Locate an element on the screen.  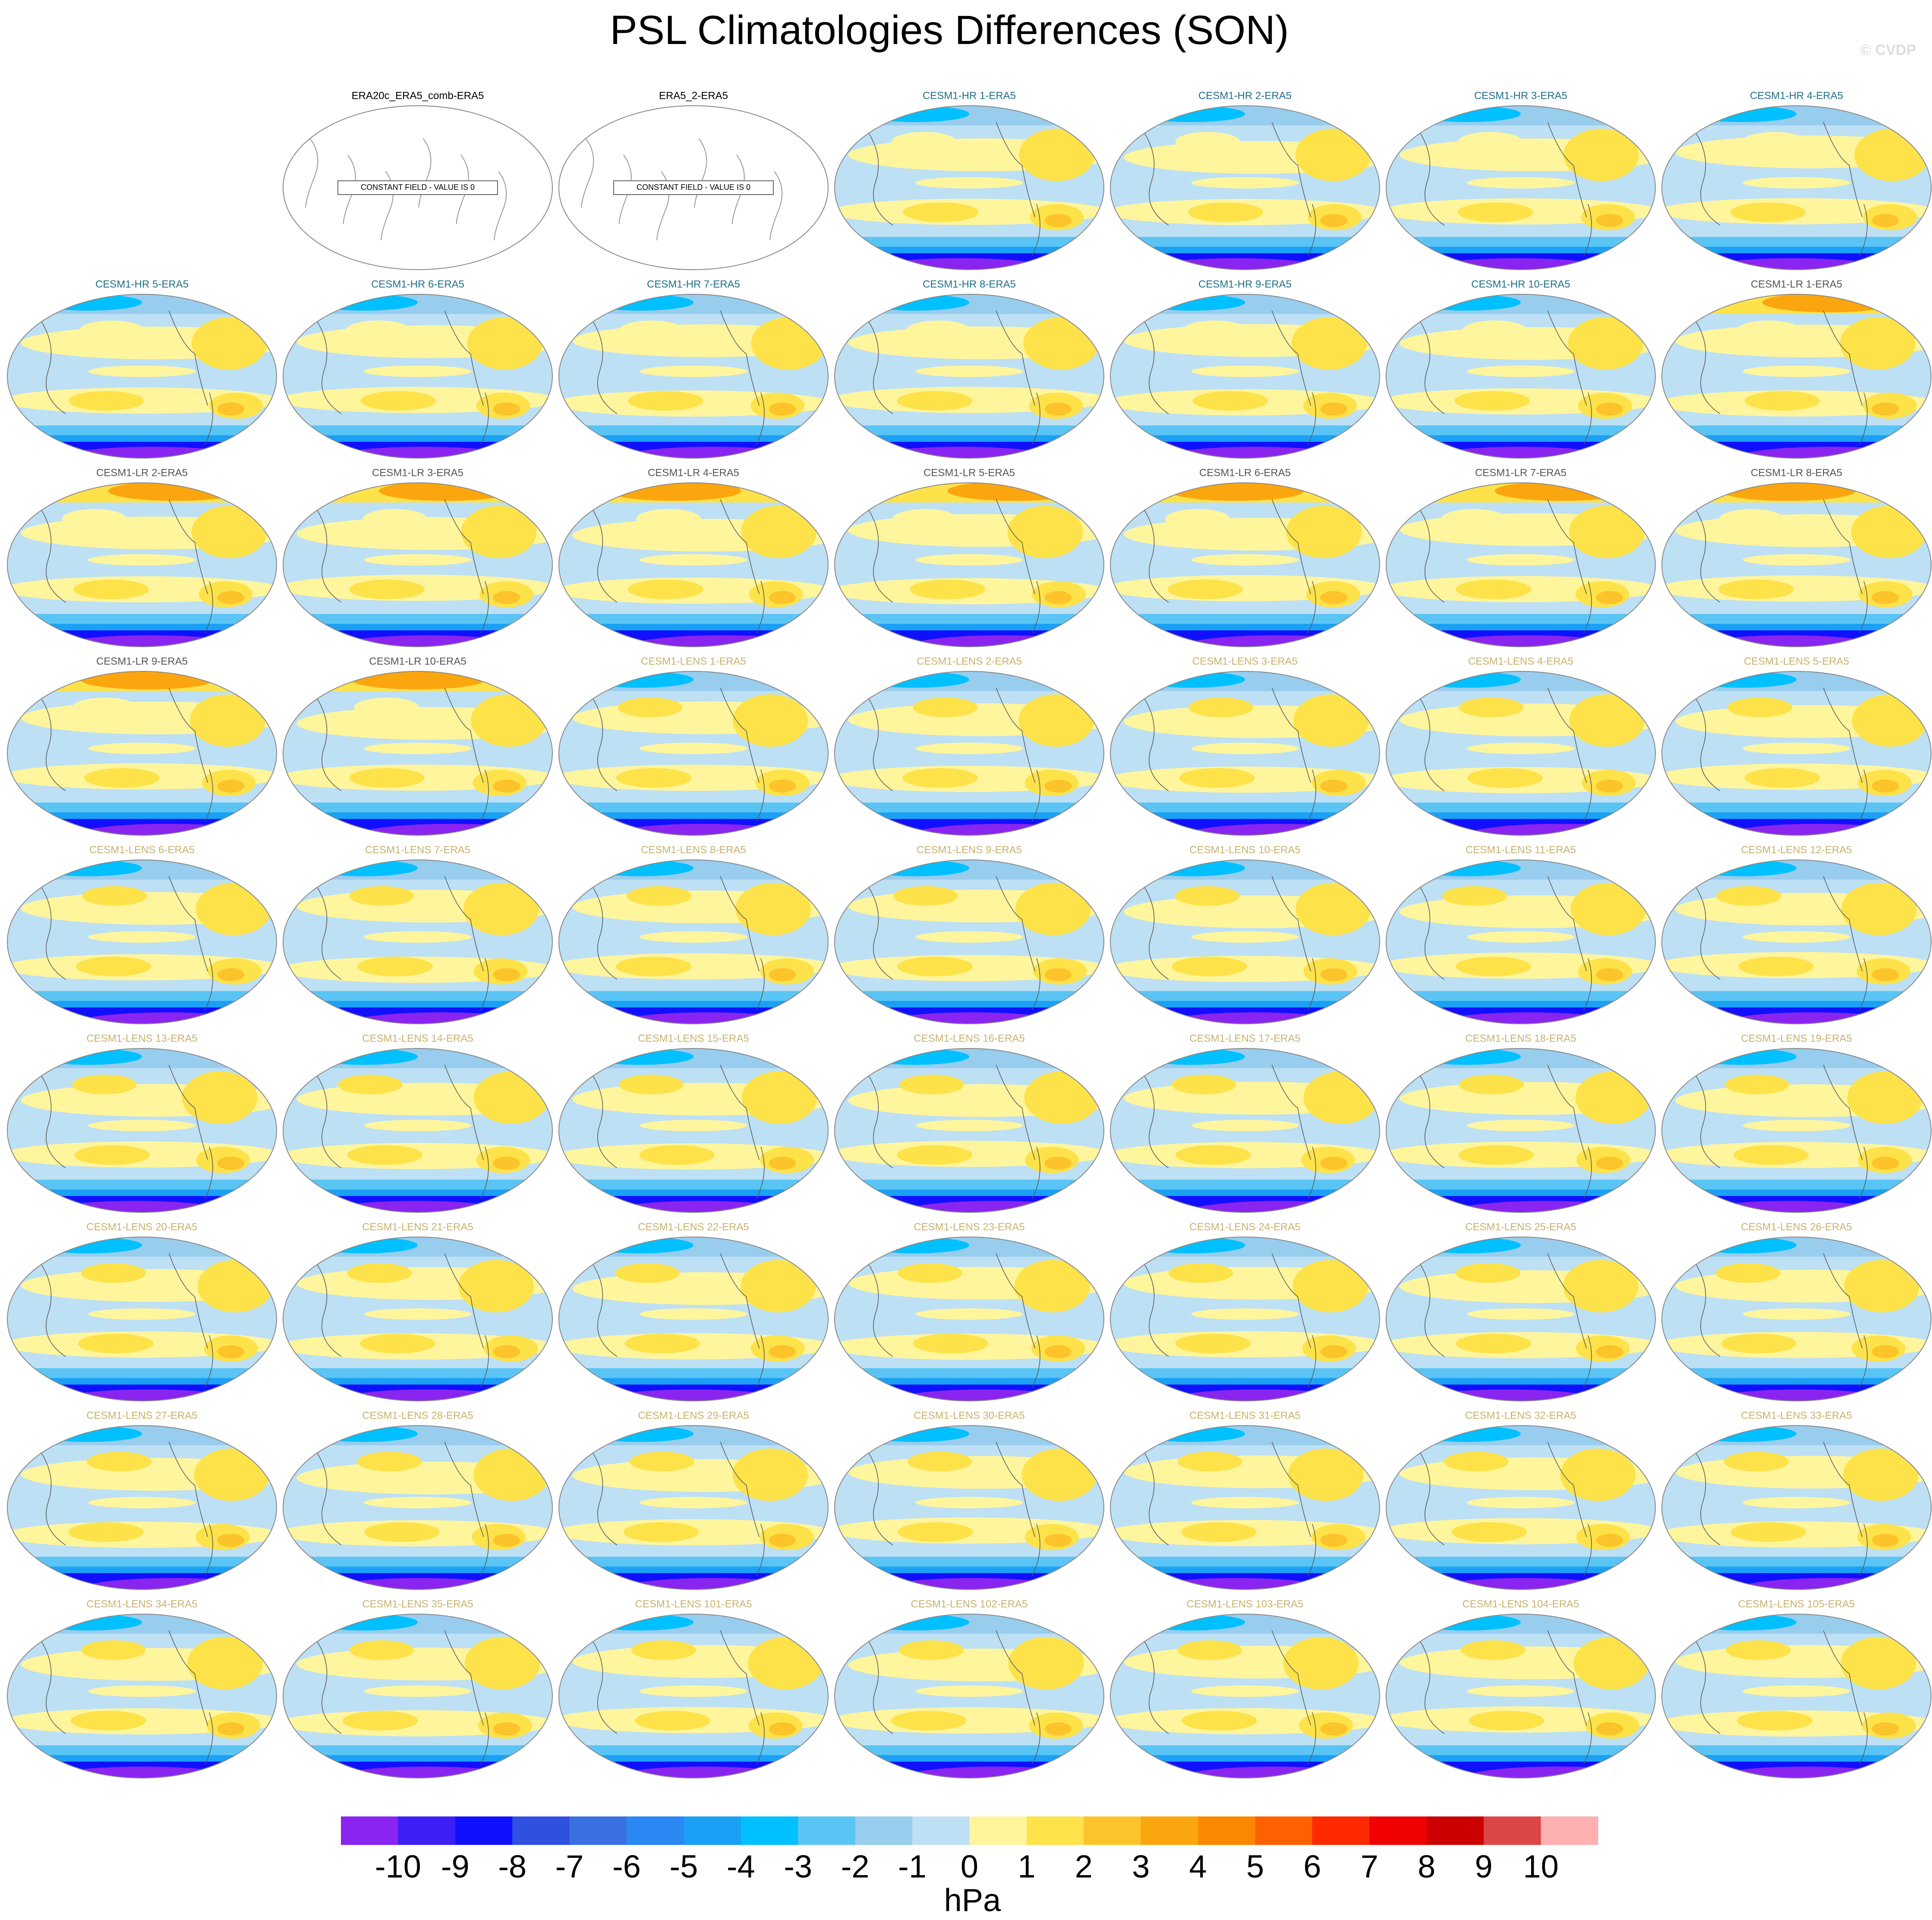
panel-title: CESM1-HR 2-ERA5 is located at coordinates (1245, 95).